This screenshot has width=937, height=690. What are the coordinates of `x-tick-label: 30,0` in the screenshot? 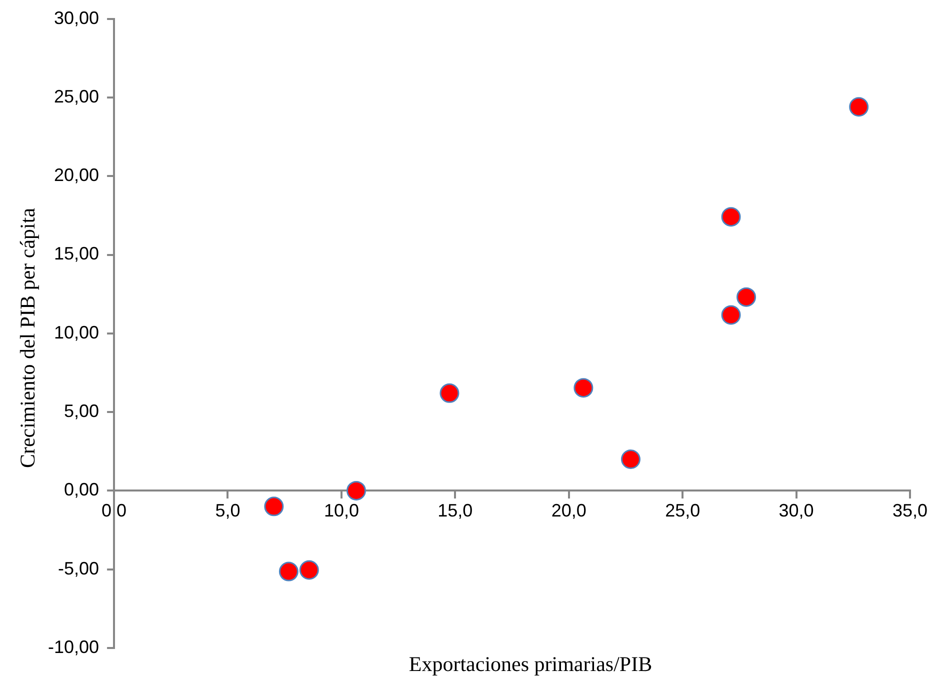 It's located at (796, 510).